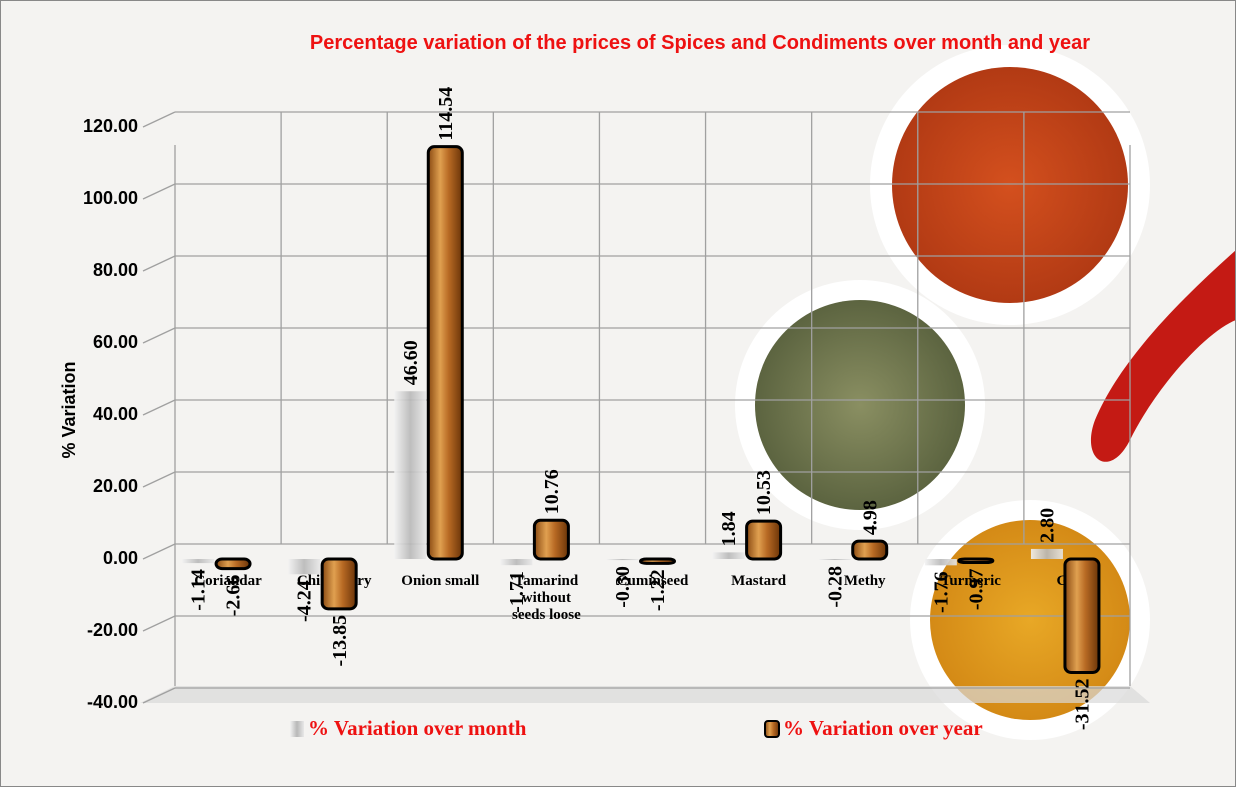 Image resolution: width=1236 pixels, height=787 pixels. I want to click on x-tick-box: Cuminseed, so click(652, 581).